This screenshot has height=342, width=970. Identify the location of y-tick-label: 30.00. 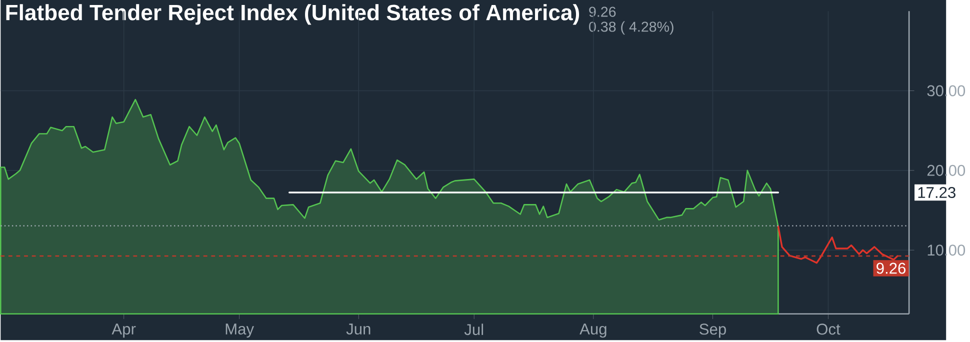
(946, 90).